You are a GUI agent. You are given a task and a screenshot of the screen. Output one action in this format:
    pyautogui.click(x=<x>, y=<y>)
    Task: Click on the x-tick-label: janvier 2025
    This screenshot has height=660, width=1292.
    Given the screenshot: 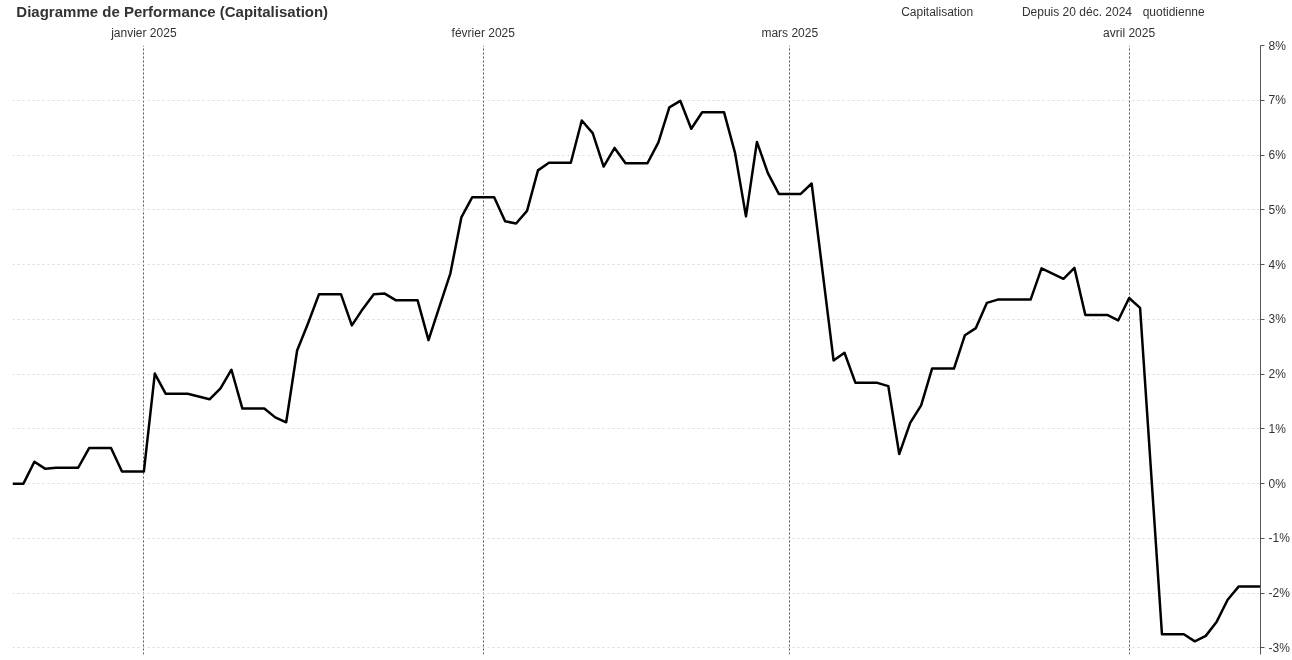 What is the action you would take?
    pyautogui.click(x=143, y=32)
    